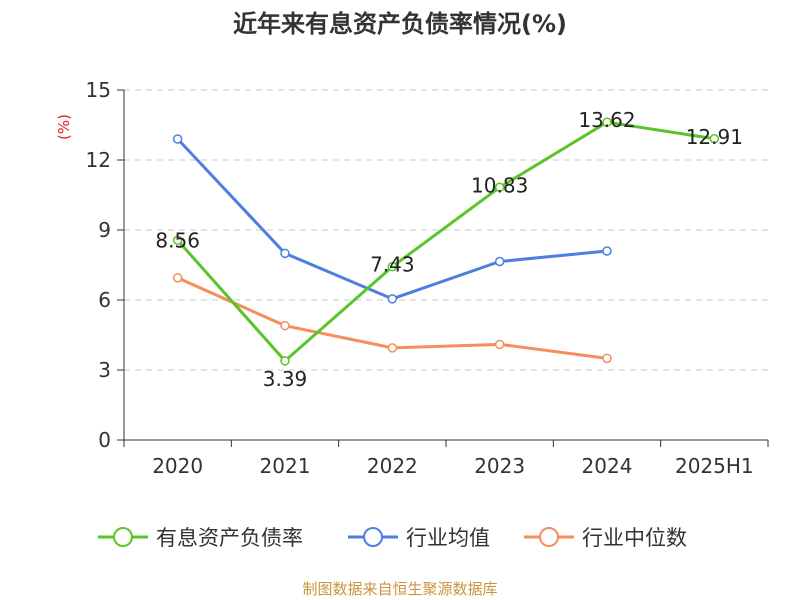  Describe the element at coordinates (98, 90) in the screenshot. I see `y-tick-label: 15` at that location.